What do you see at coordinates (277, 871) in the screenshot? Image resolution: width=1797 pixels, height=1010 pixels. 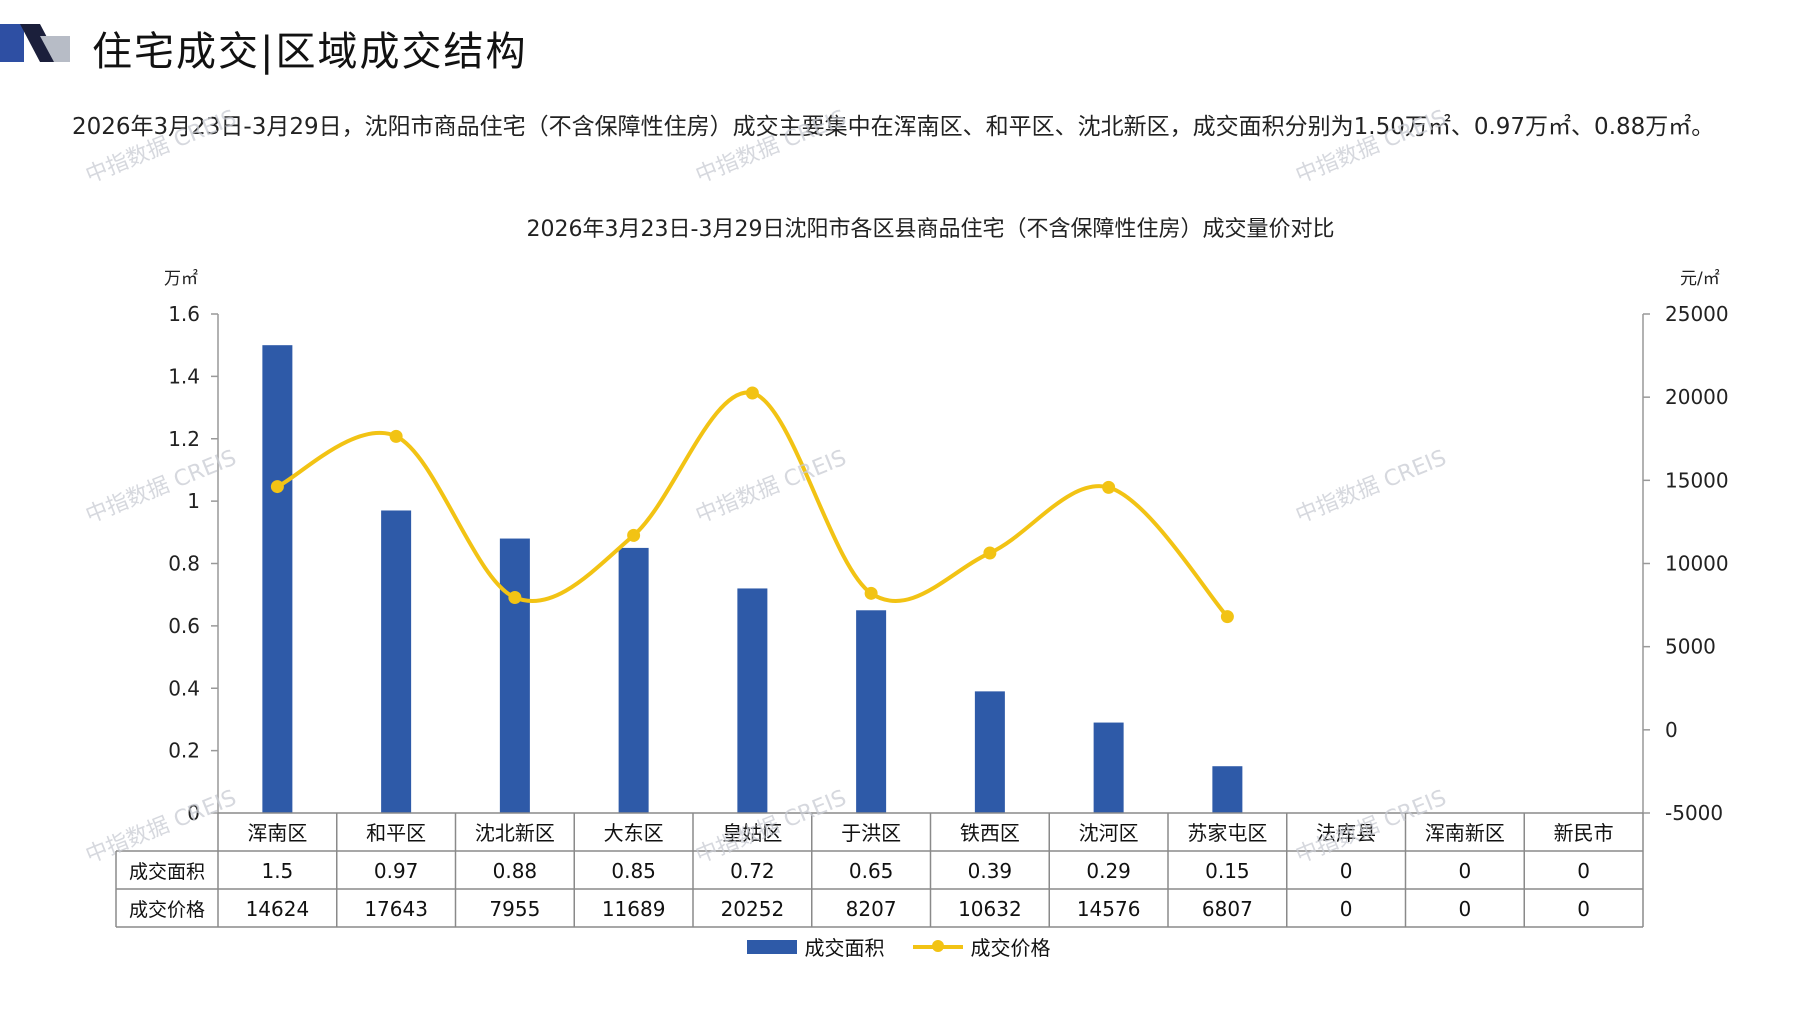 I see `area-value: 1.5` at bounding box center [277, 871].